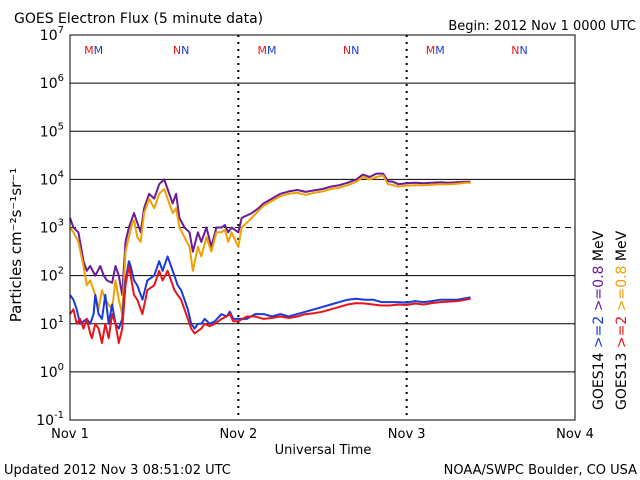 This screenshot has height=480, width=640. Describe the element at coordinates (117, 470) in the screenshot. I see `updated-label: Updated 2012 Nov 3 08:51:02 UTC` at that location.